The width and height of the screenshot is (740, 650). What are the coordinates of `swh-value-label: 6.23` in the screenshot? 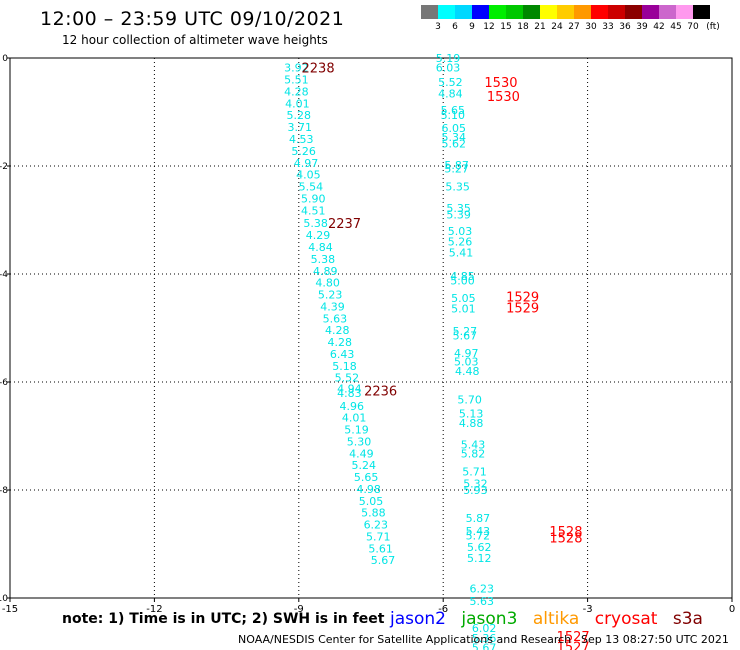 It's located at (481, 588).